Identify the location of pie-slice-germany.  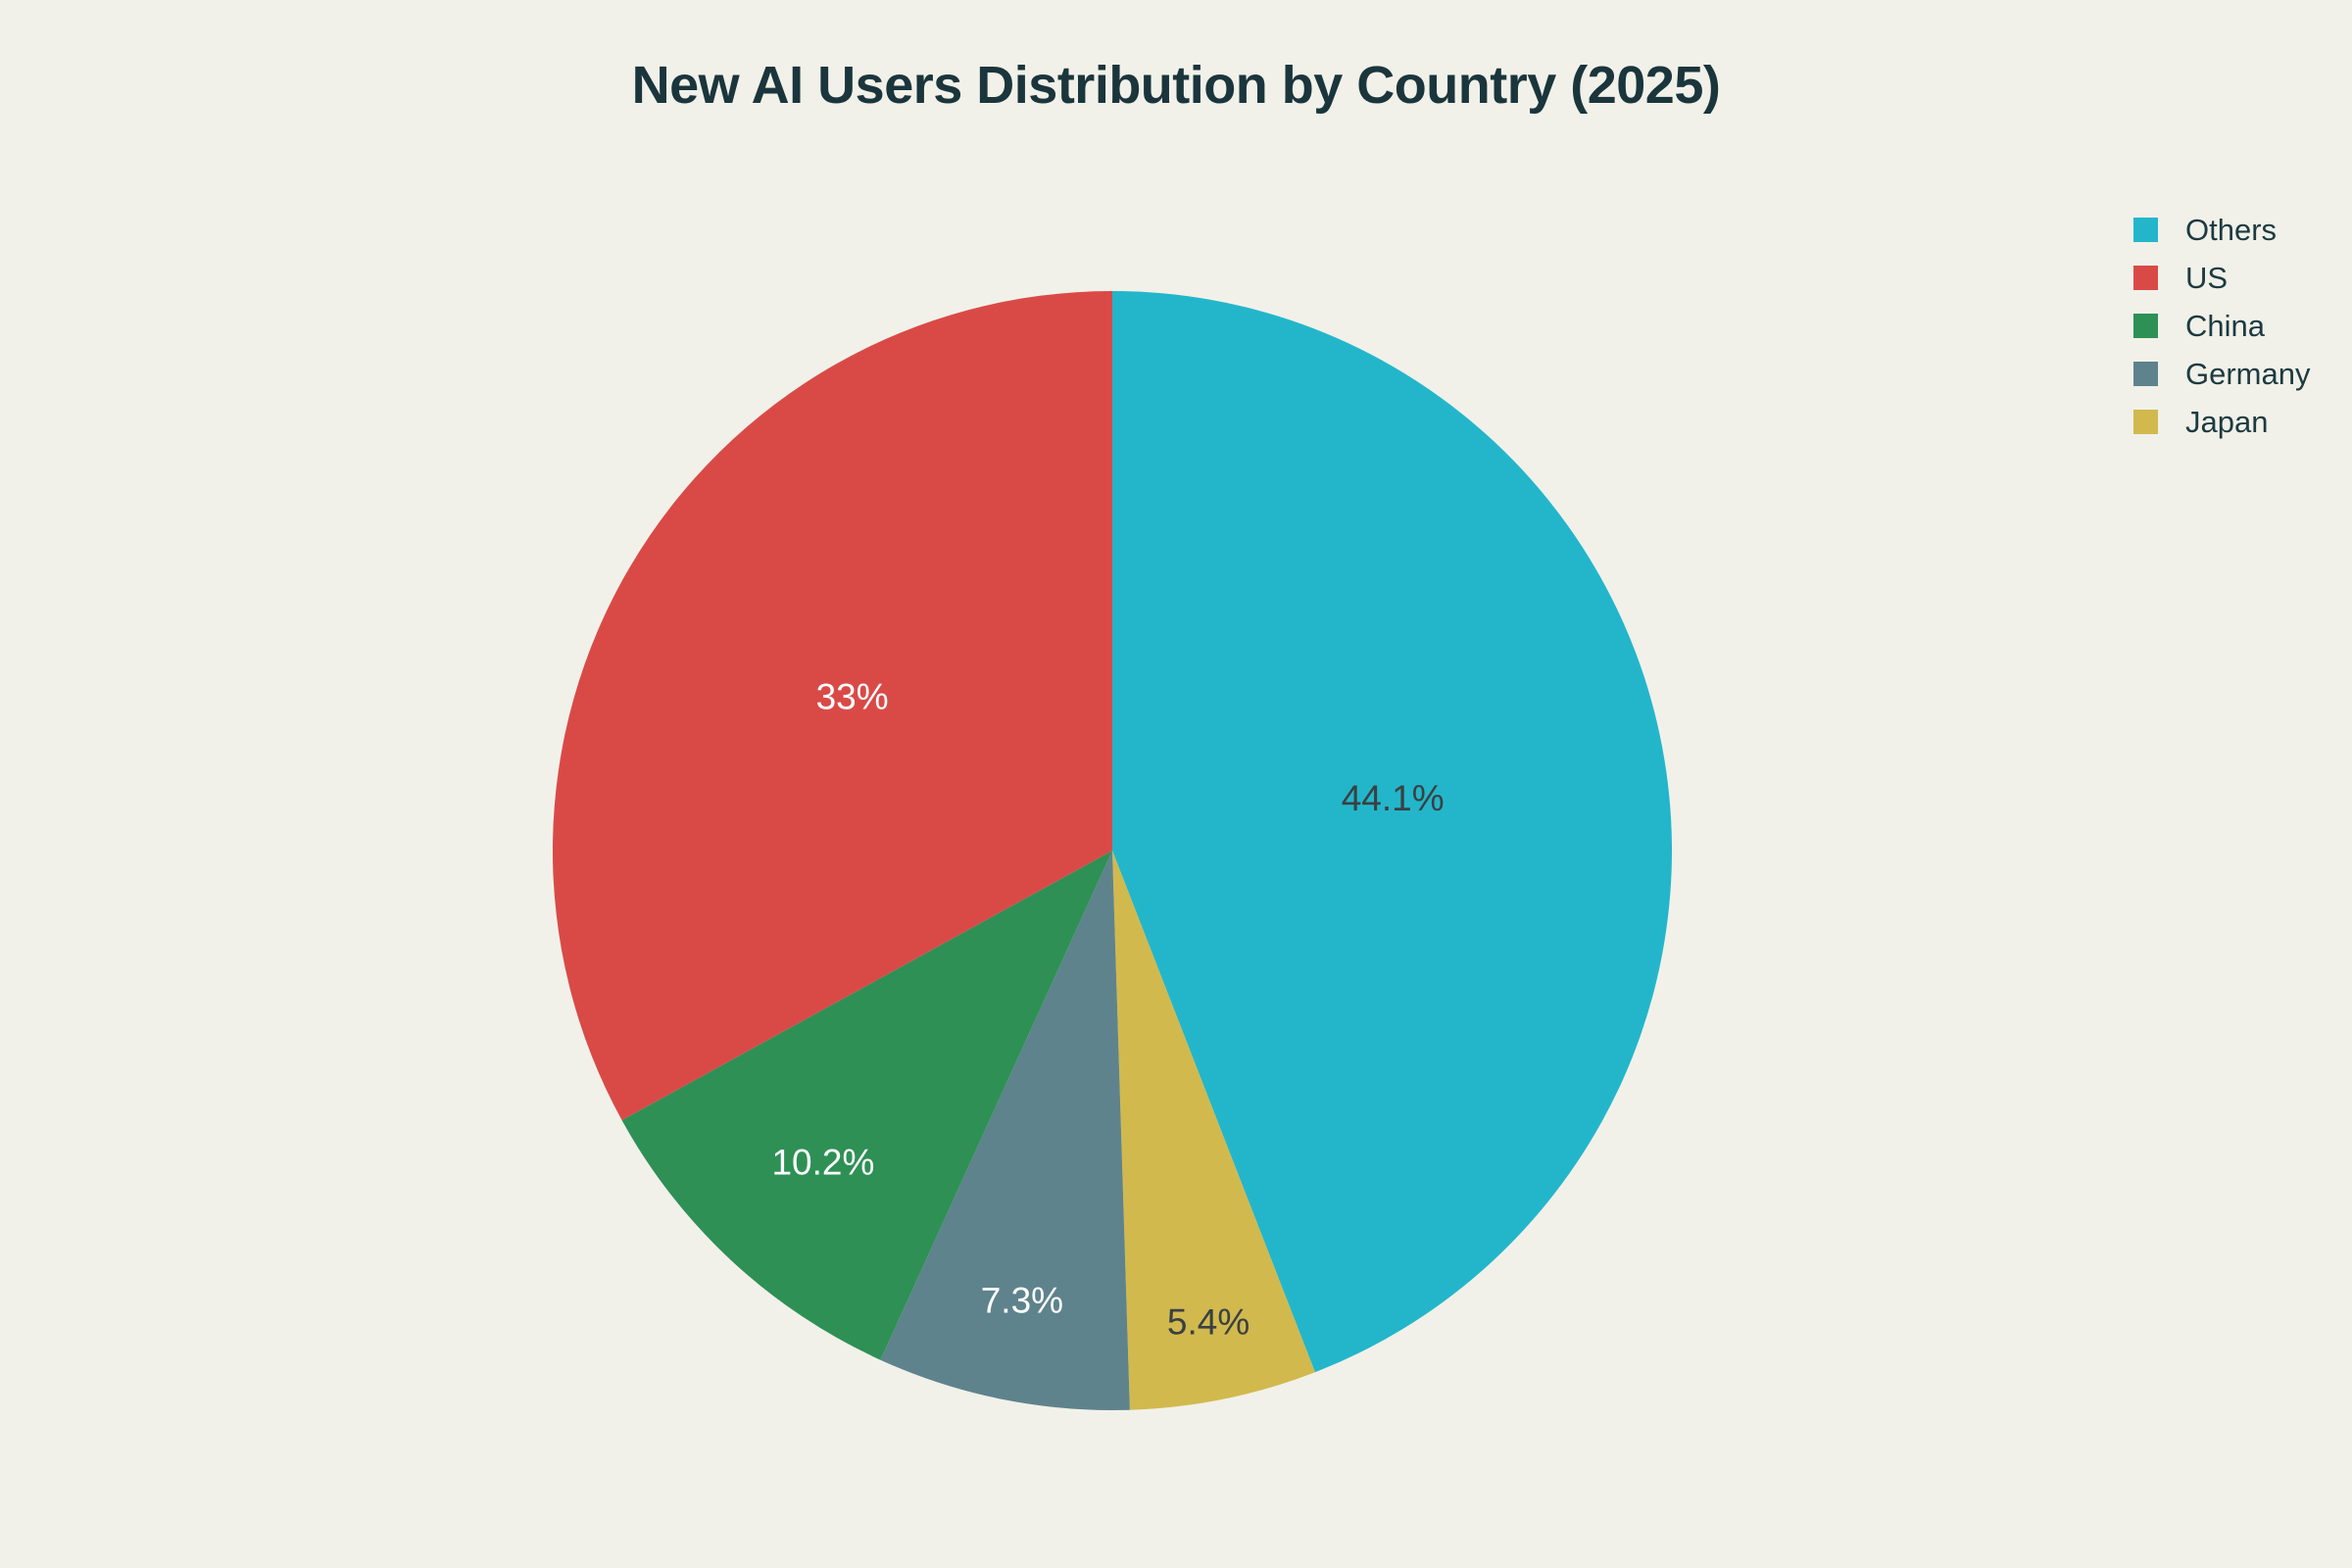
(1005, 1130).